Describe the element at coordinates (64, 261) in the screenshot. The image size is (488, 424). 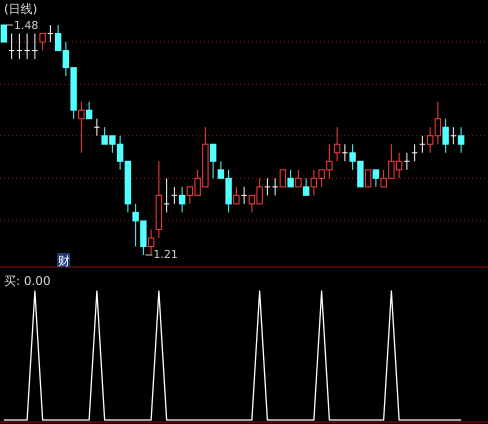
I see `annotation: 财` at that location.